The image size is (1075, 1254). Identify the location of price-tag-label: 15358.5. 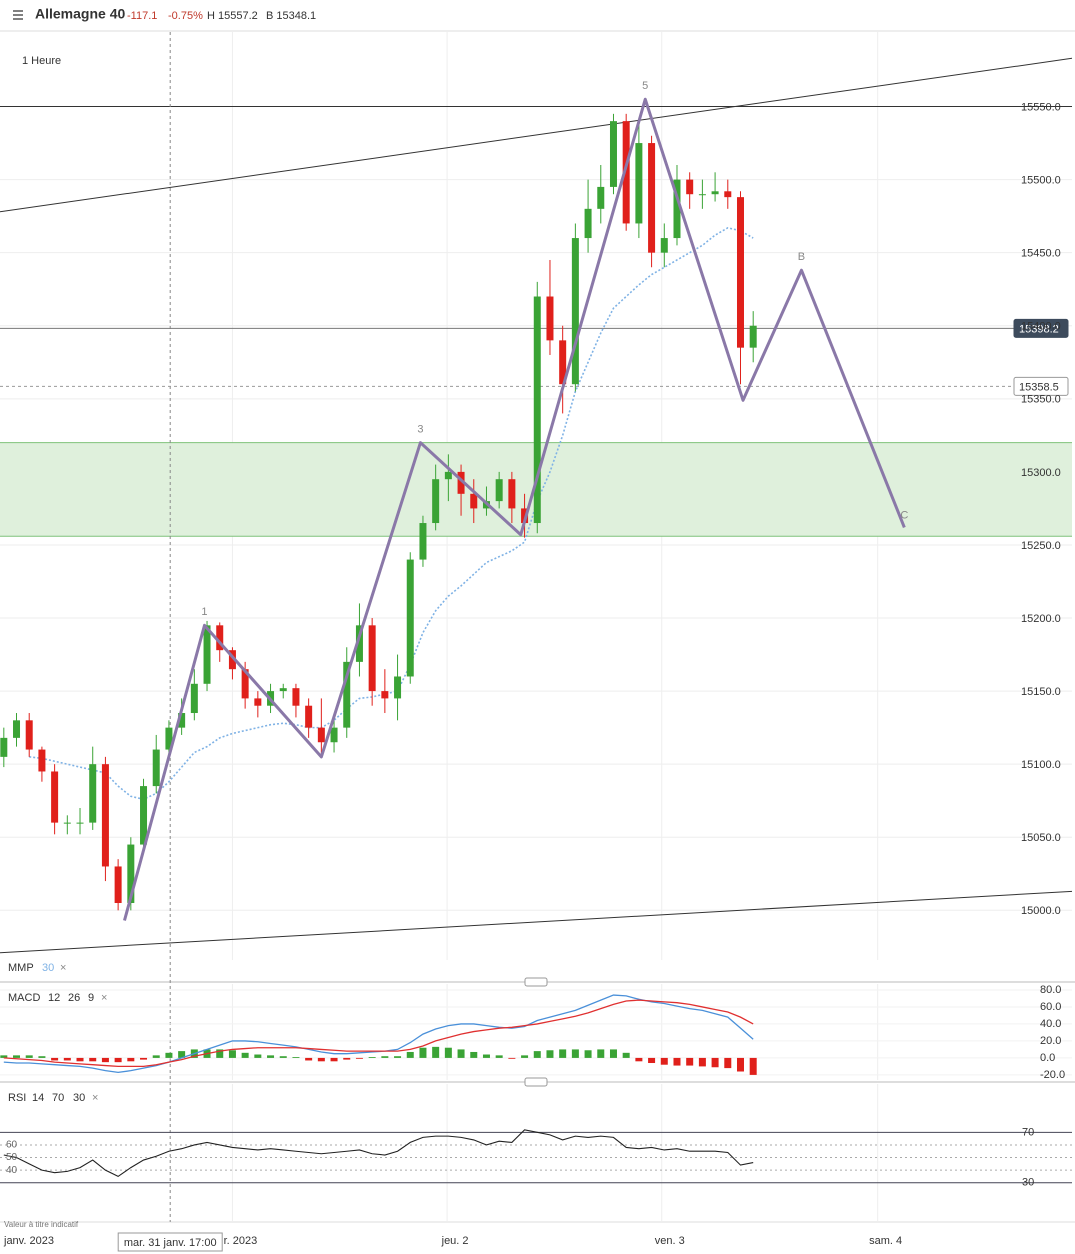
(1039, 387).